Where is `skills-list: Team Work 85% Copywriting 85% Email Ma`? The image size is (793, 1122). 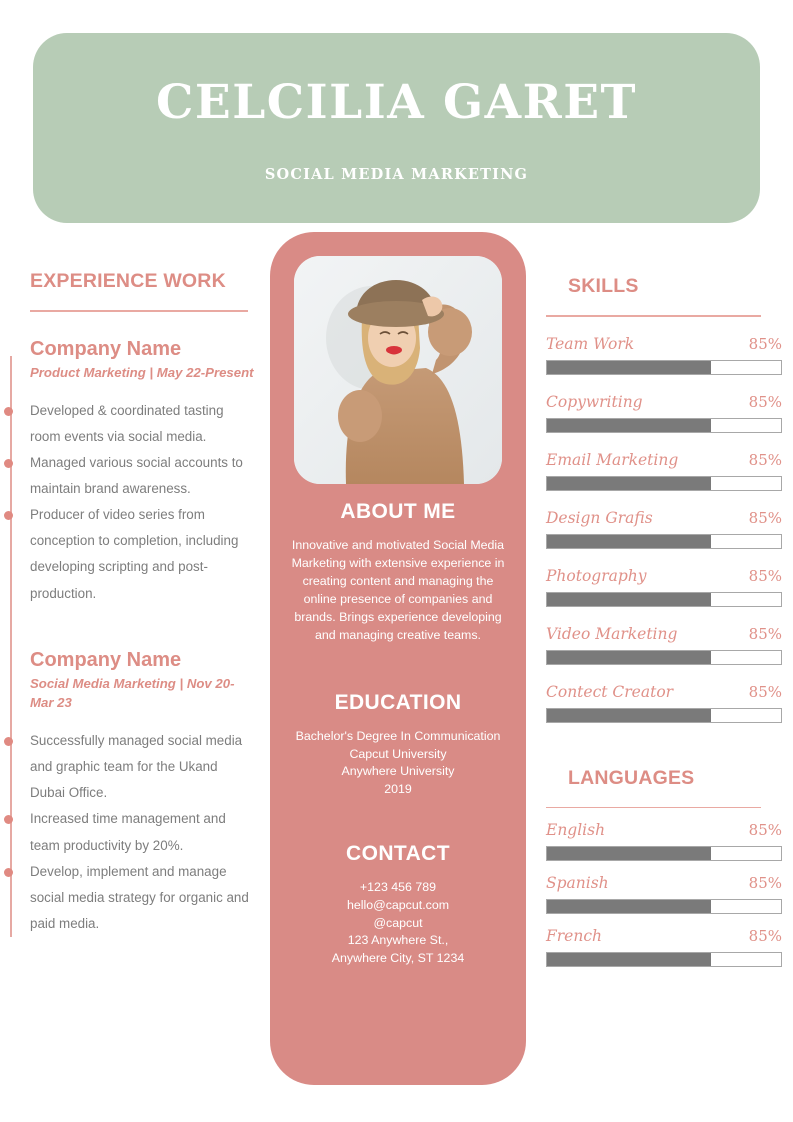
skills-list: Team Work 85% Copywriting 85% Email Ma is located at coordinates (664, 529).